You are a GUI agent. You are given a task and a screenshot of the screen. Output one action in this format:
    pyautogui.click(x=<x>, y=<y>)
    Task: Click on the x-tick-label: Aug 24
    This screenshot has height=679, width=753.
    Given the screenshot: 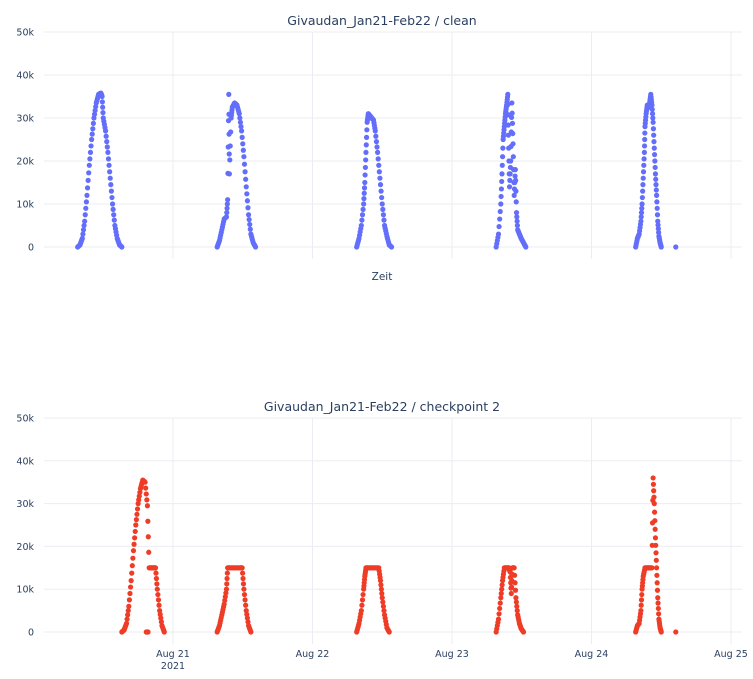 What is the action you would take?
    pyautogui.click(x=592, y=654)
    